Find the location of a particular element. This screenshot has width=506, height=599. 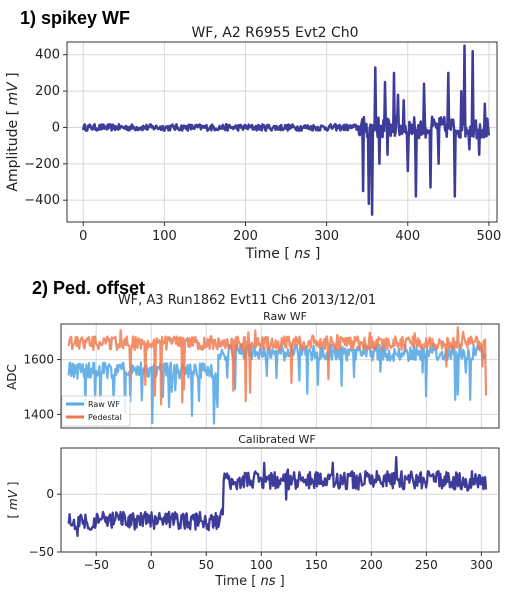

legend-box is located at coordinates (96, 411).